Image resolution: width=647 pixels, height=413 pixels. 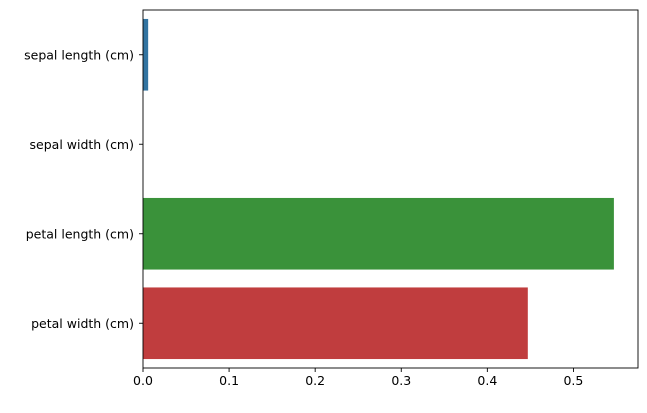 What do you see at coordinates (315, 380) in the screenshot?
I see `x-tick-label-2: 0.2` at bounding box center [315, 380].